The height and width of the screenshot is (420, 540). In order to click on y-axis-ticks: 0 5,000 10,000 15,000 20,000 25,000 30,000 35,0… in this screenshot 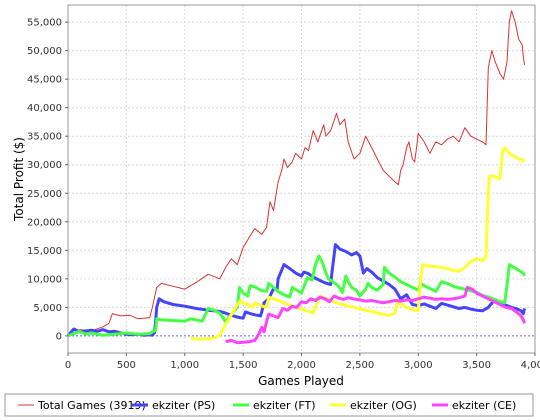, I will do `click(47, 180)`.